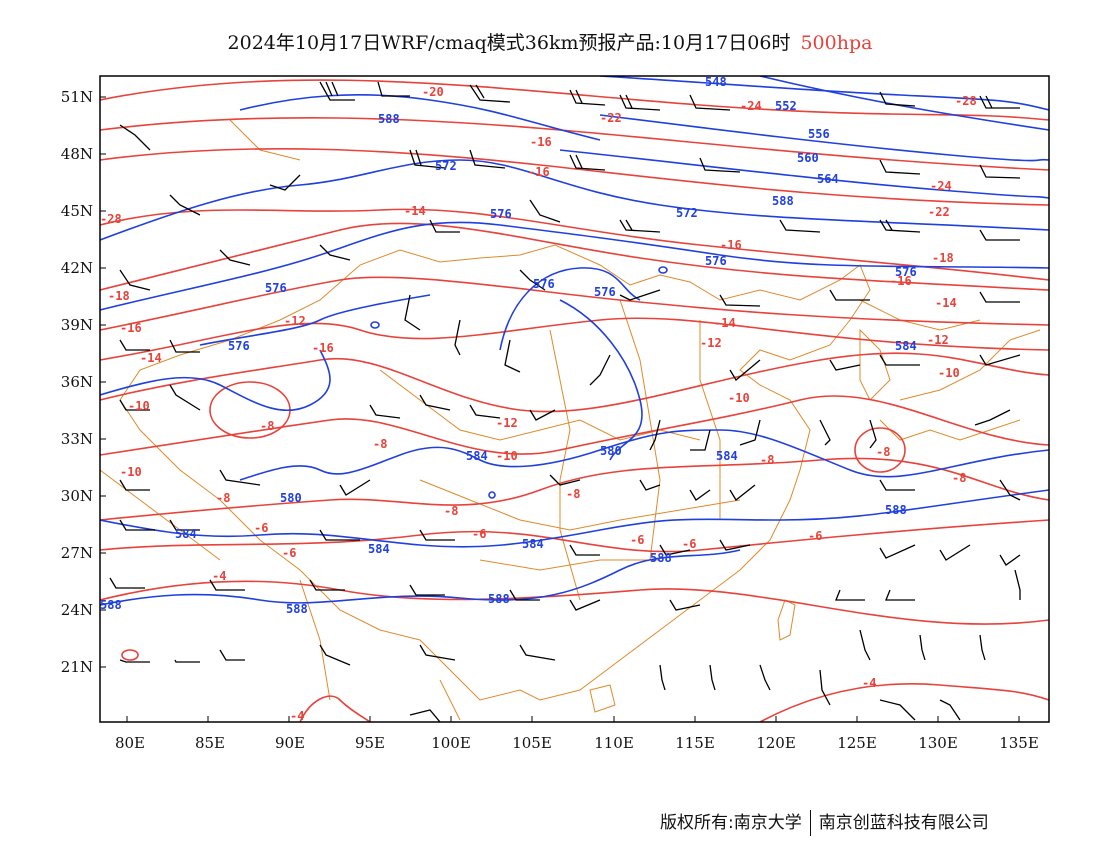 The width and height of the screenshot is (1100, 850). Describe the element at coordinates (290, 743) in the screenshot. I see `lon-label: 90E` at that location.